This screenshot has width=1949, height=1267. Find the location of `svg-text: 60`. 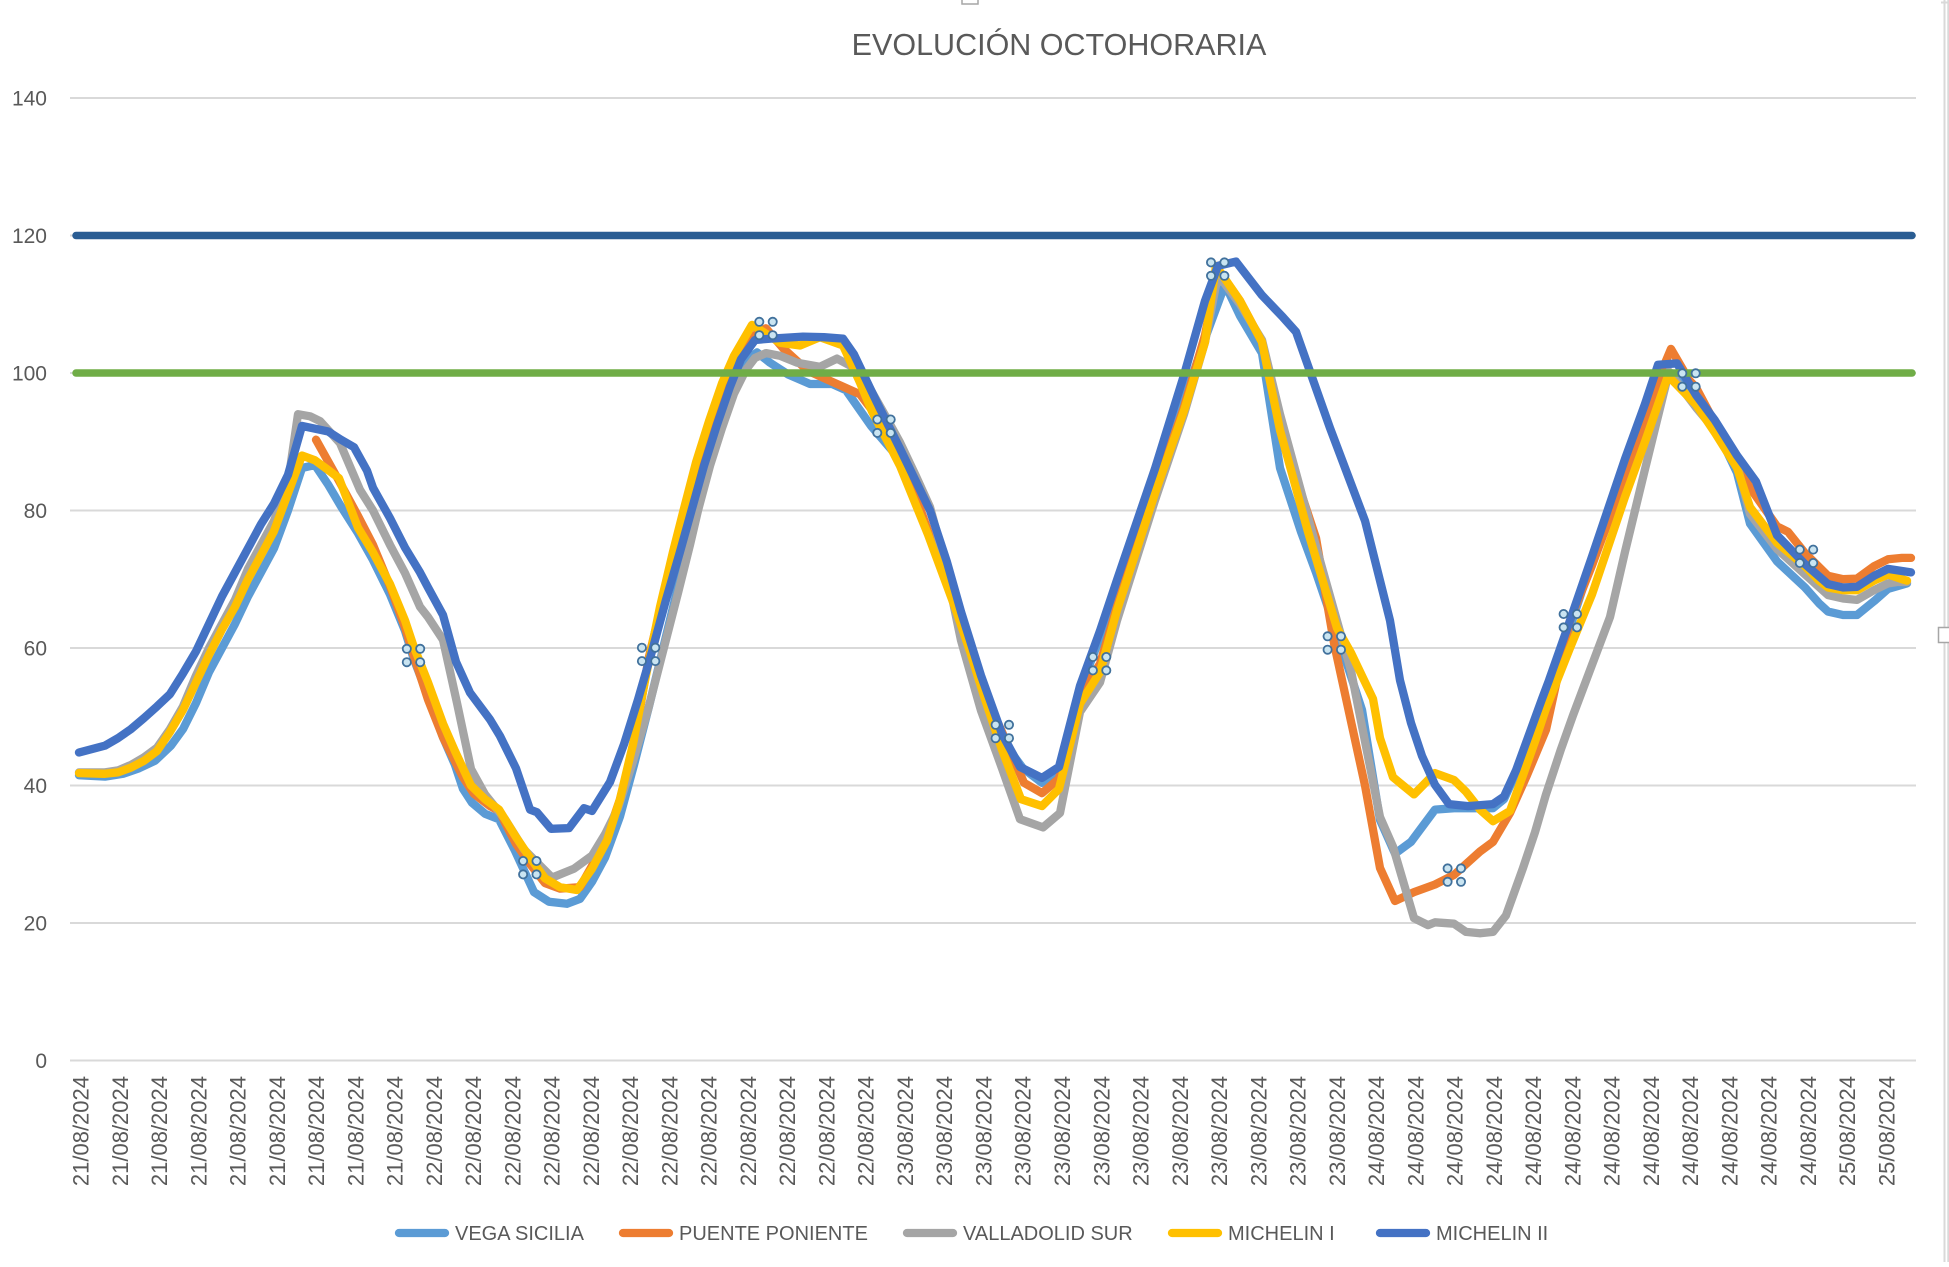

svg-text: 60 is located at coordinates (35, 649).